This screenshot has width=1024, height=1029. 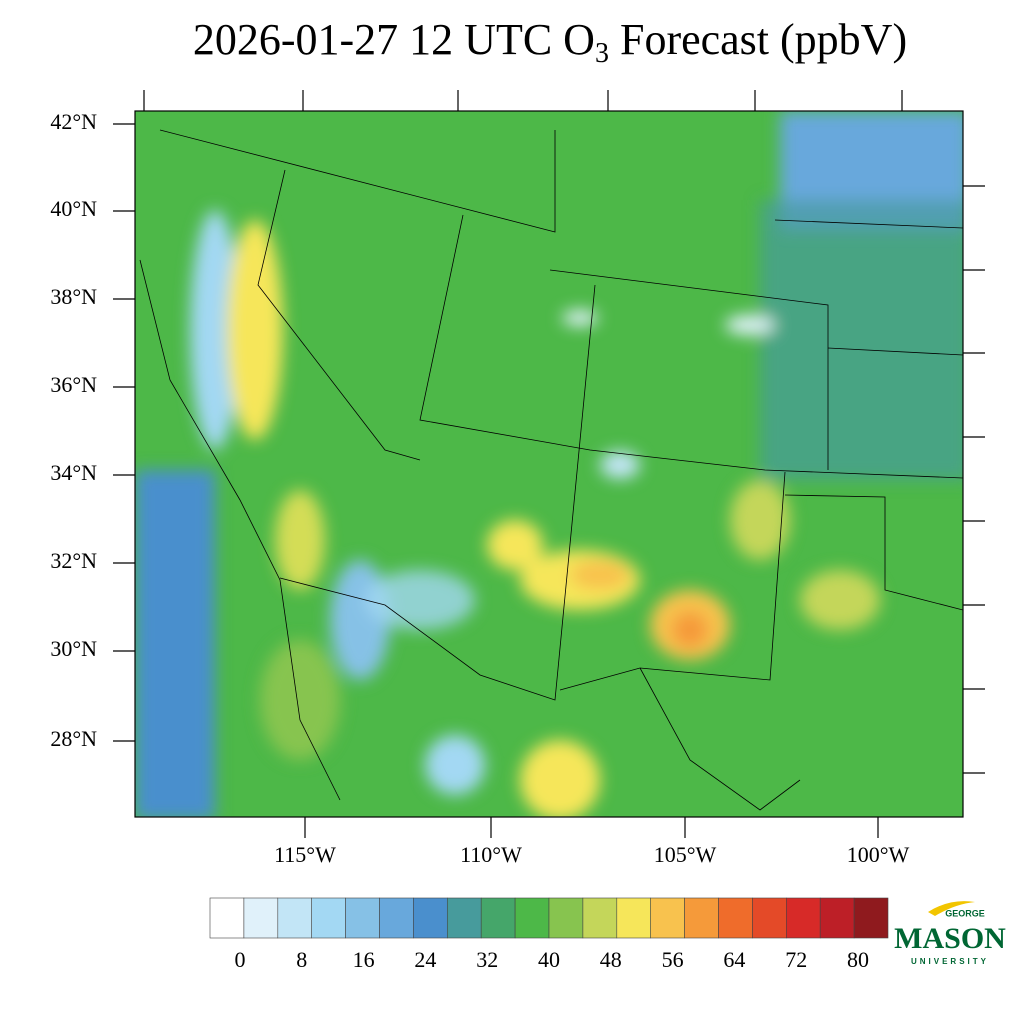 What do you see at coordinates (73, 296) in the screenshot?
I see `lat-label: 38°N` at bounding box center [73, 296].